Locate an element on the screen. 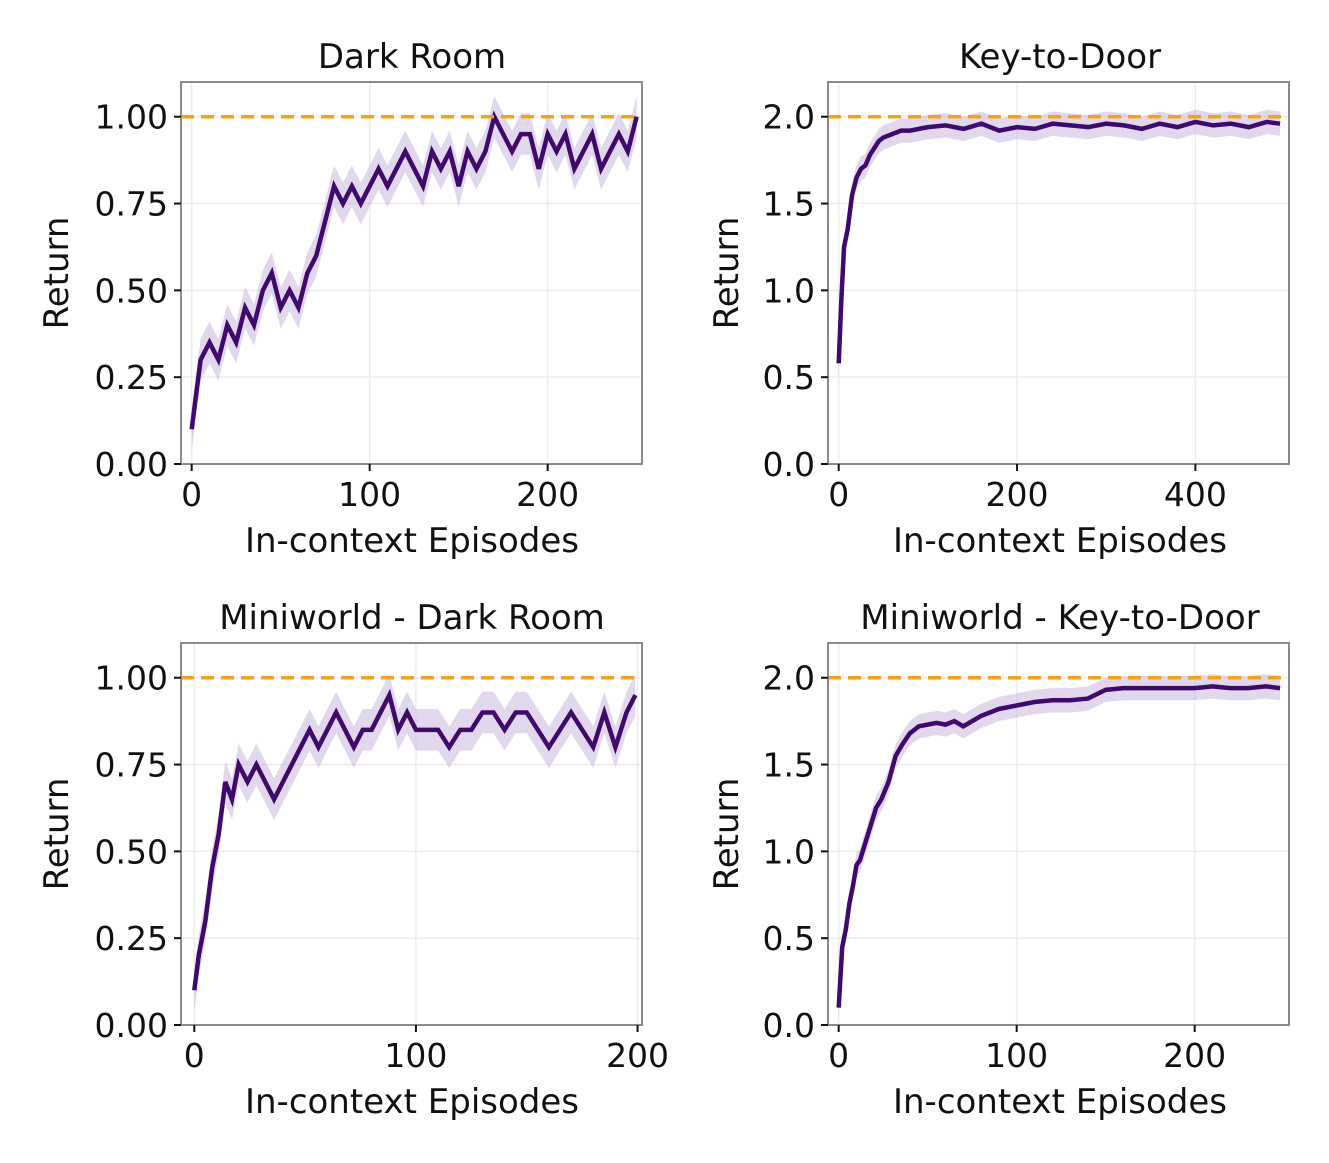 The height and width of the screenshot is (1163, 1329). x-tick-label: 400 is located at coordinates (1195, 494).